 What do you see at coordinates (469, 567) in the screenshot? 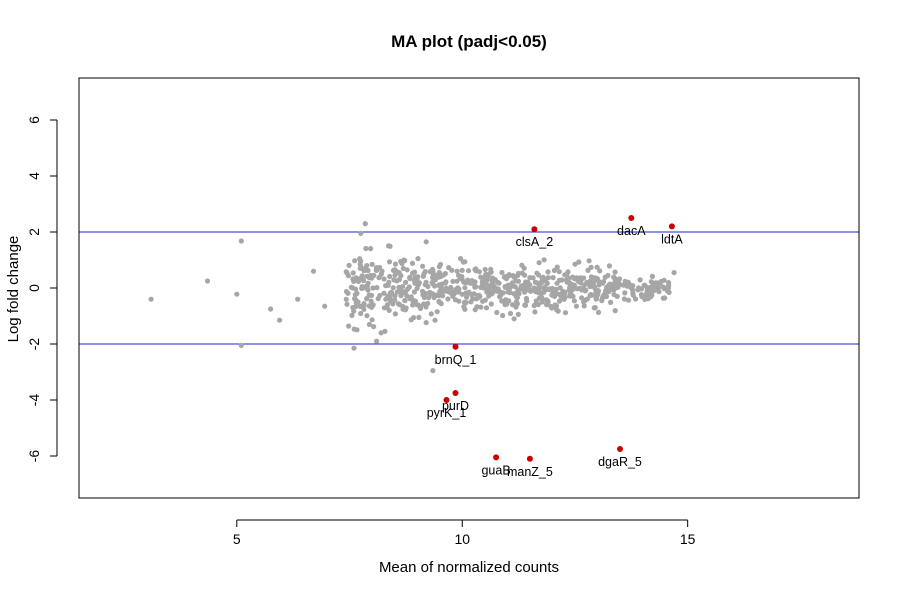
I see `x-axis-label: Mean of normalized counts` at bounding box center [469, 567].